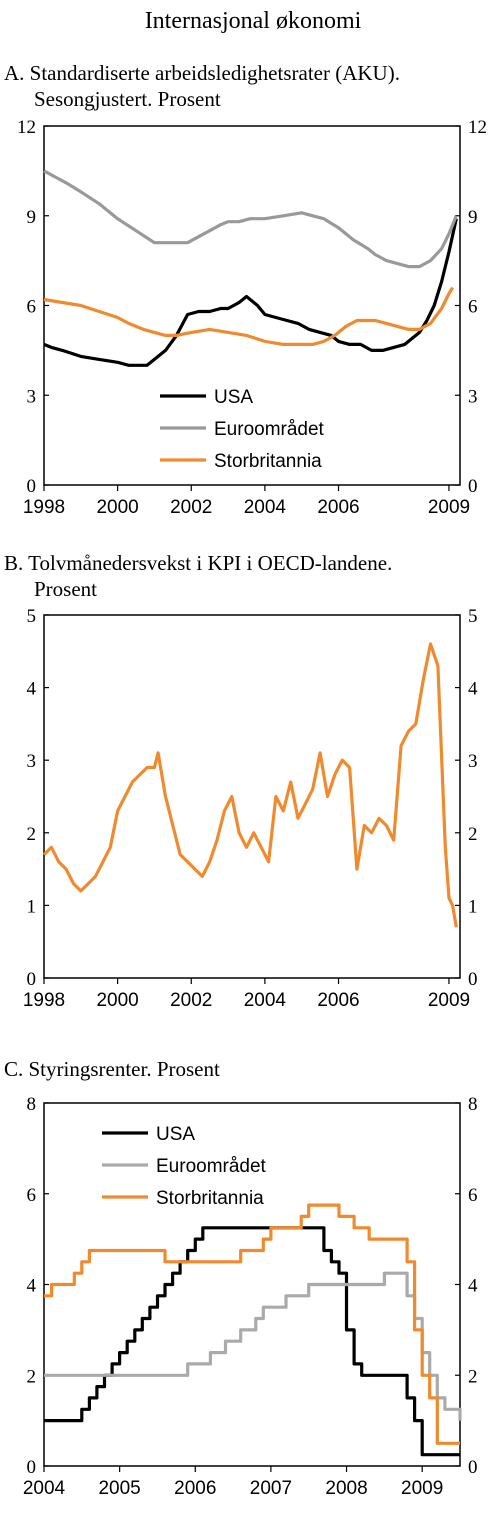  I want to click on chart-b-ytick-label-right: 2, so click(473, 834).